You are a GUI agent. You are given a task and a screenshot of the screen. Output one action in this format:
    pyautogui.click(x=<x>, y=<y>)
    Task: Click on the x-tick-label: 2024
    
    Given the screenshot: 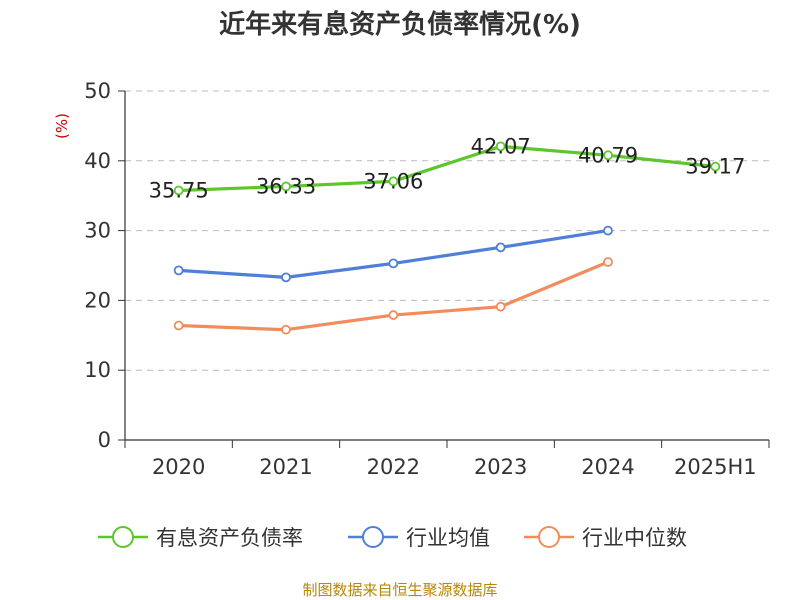 What is the action you would take?
    pyautogui.click(x=607, y=467)
    